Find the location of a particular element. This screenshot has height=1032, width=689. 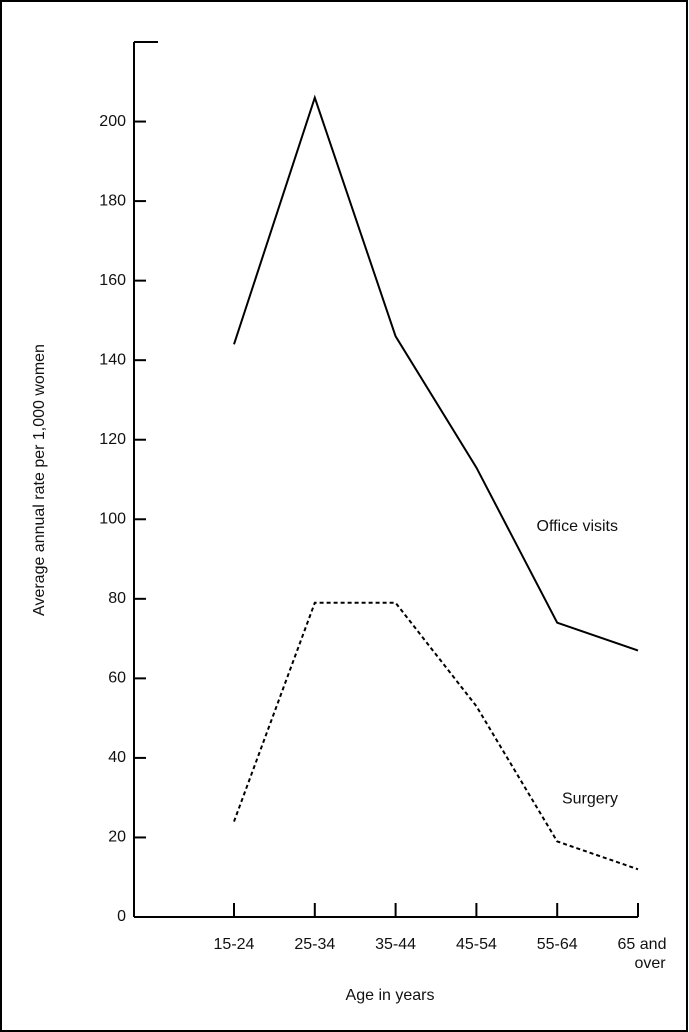

x-tick-label: 45-54 is located at coordinates (476, 944).